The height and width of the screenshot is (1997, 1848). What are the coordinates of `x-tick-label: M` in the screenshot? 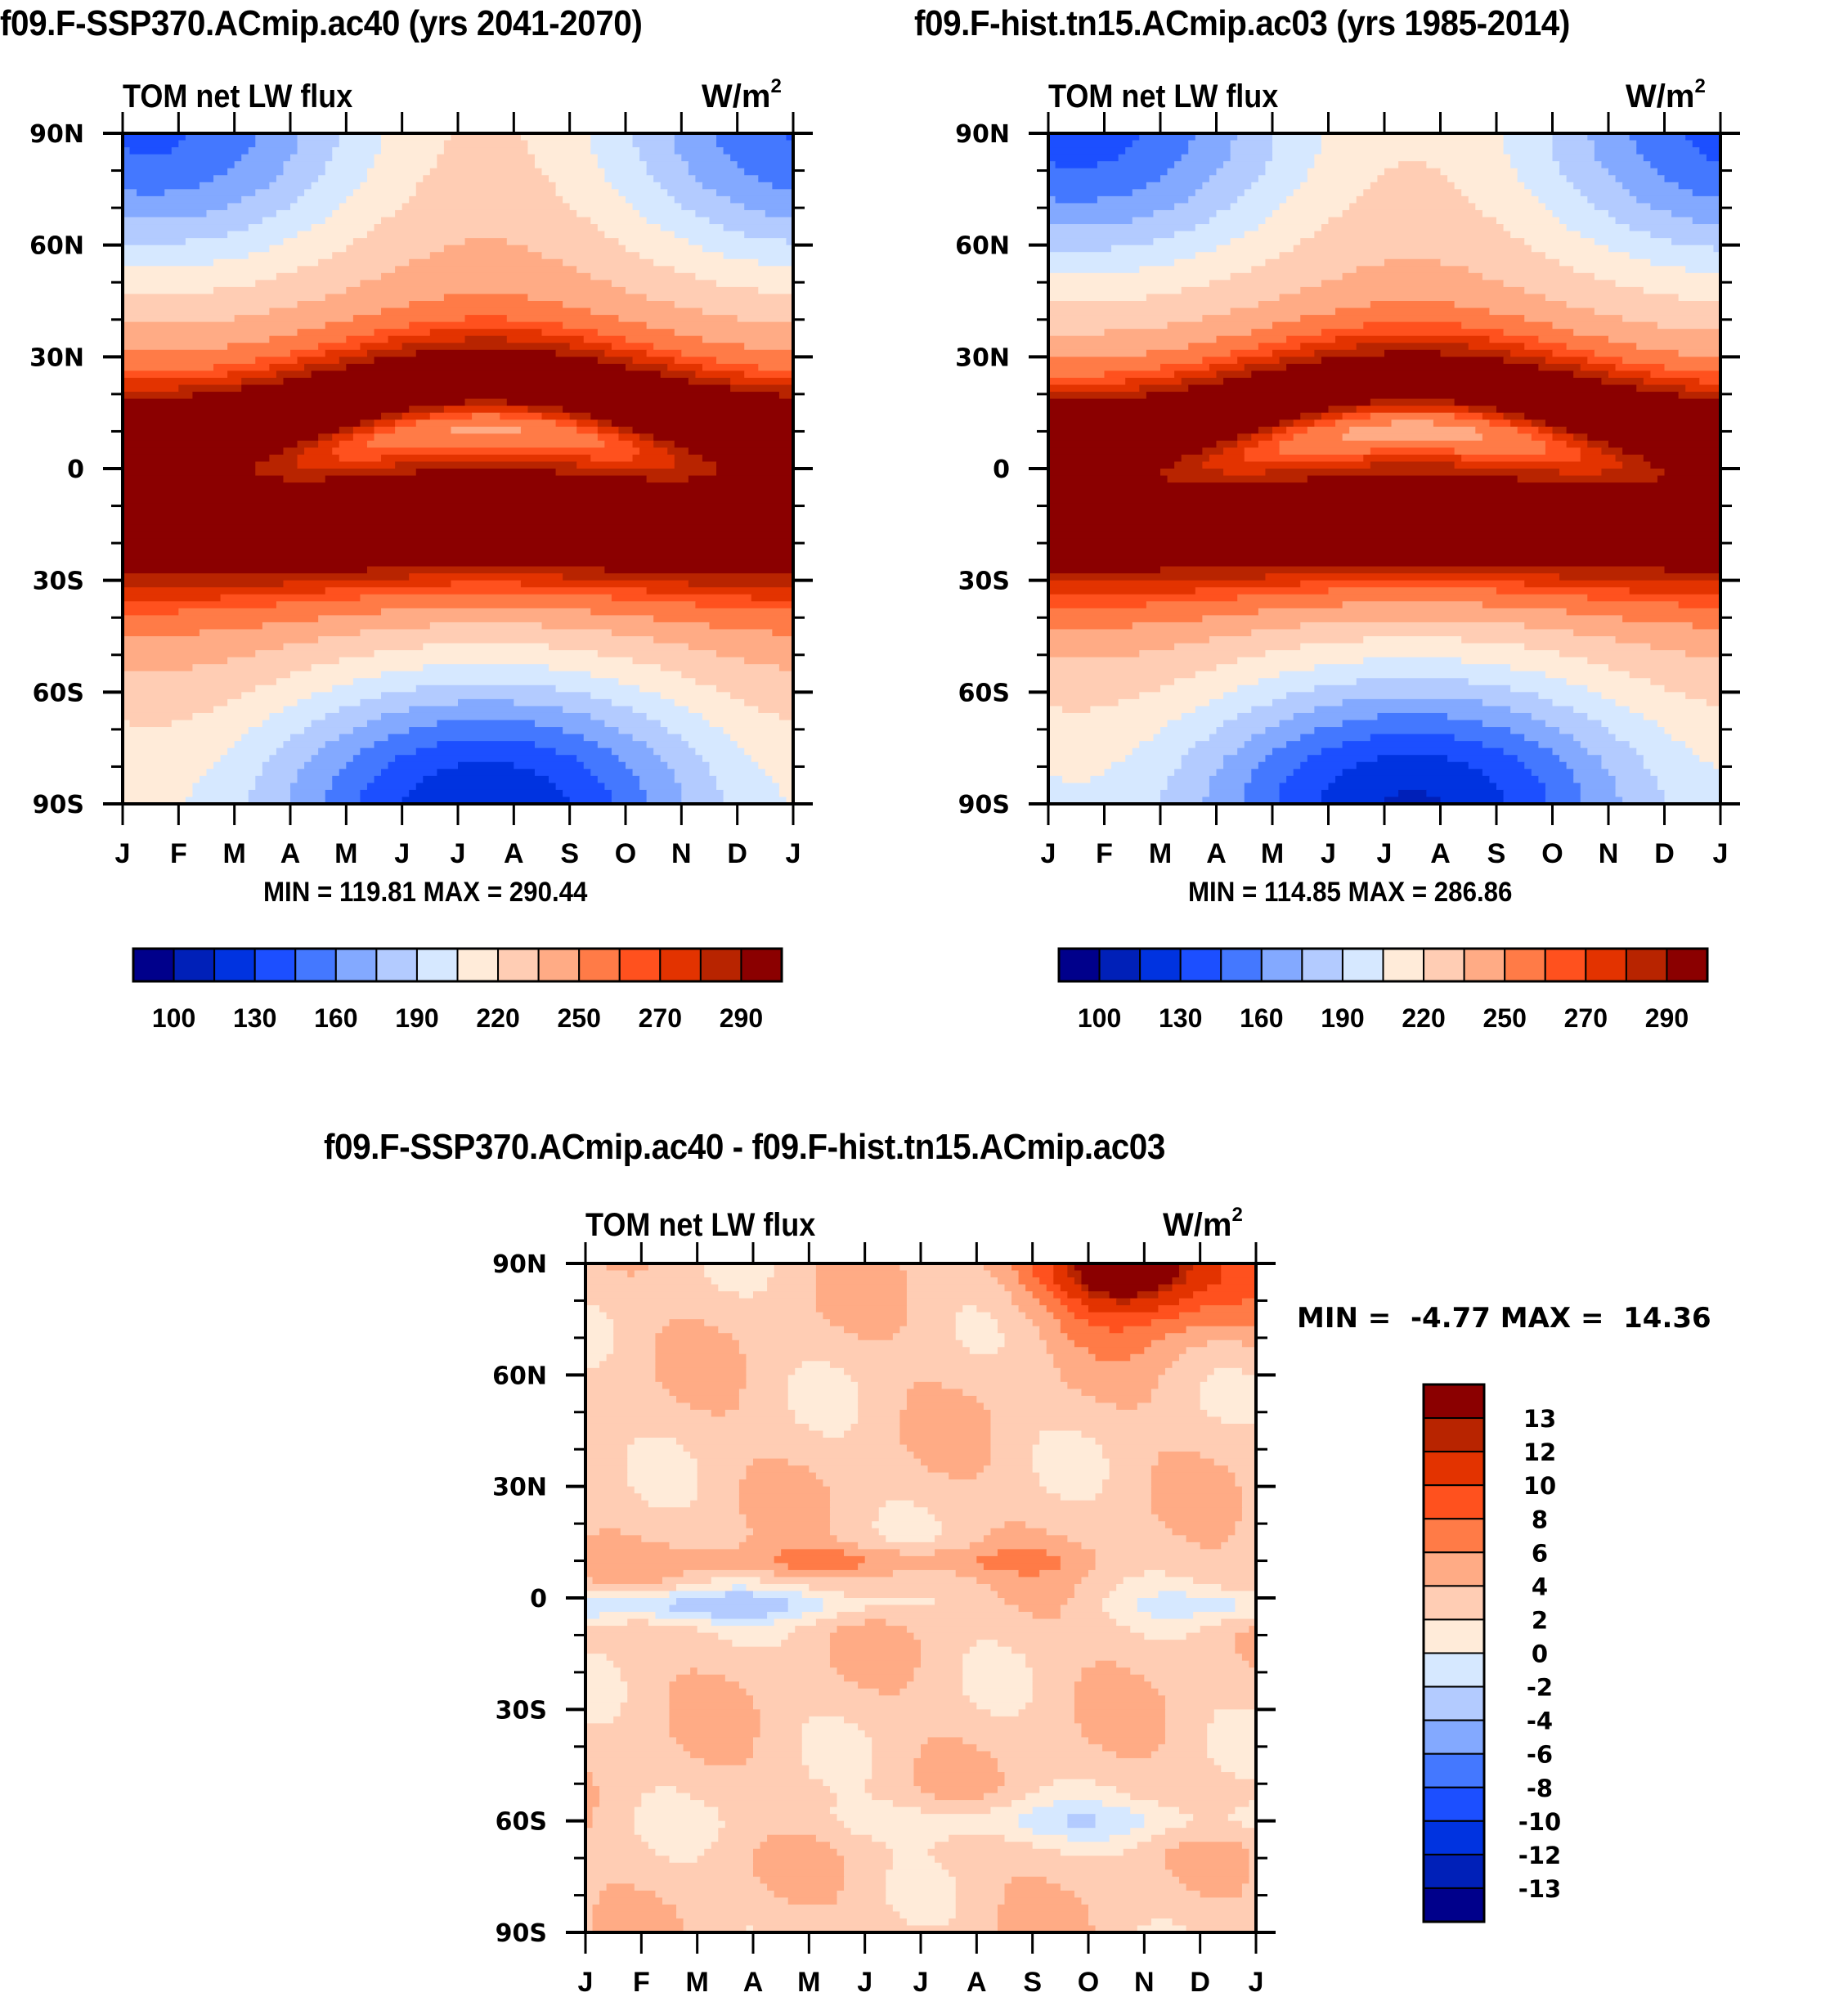 It's located at (1160, 853).